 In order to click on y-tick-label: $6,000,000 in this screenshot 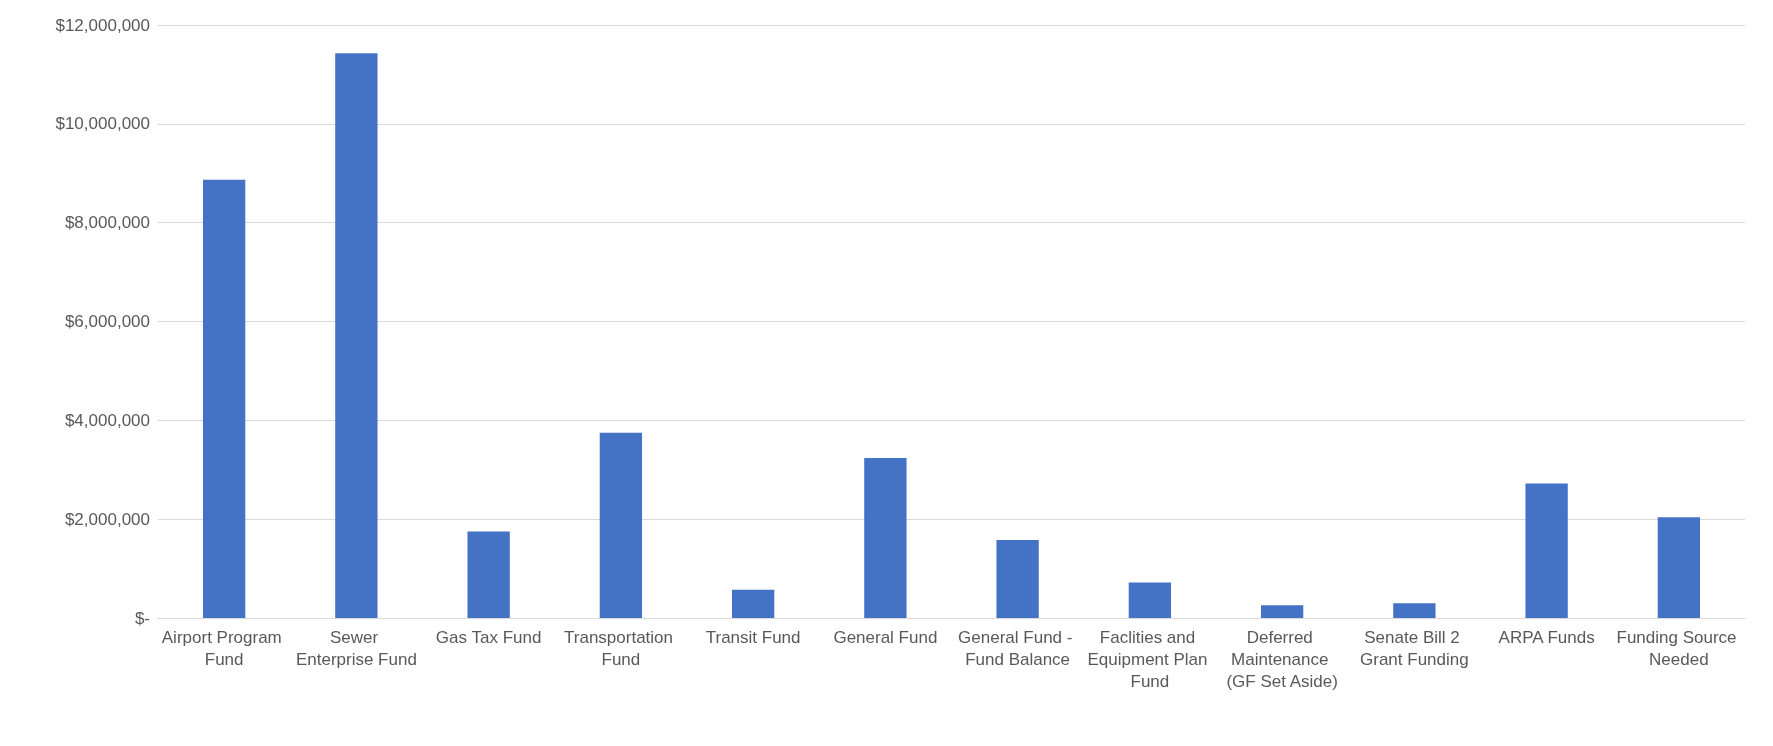, I will do `click(107, 321)`.